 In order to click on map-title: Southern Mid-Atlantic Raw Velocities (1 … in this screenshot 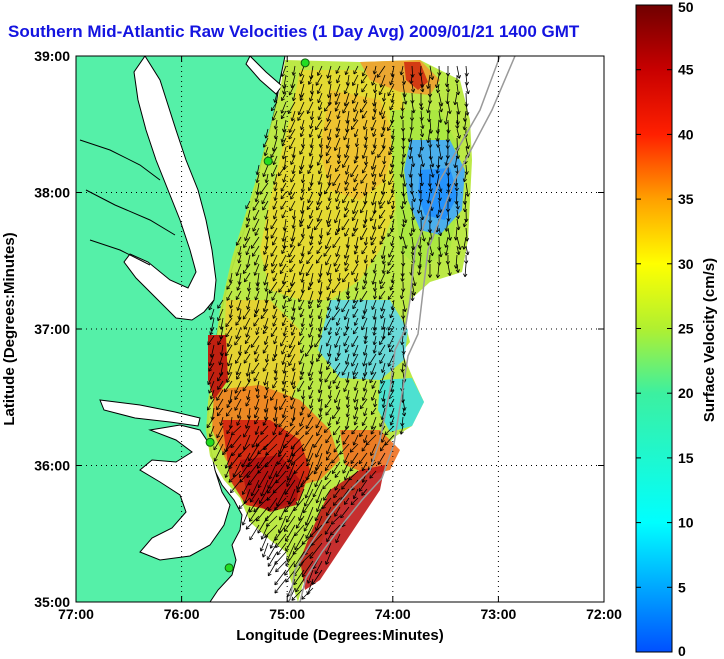, I will do `click(294, 31)`.